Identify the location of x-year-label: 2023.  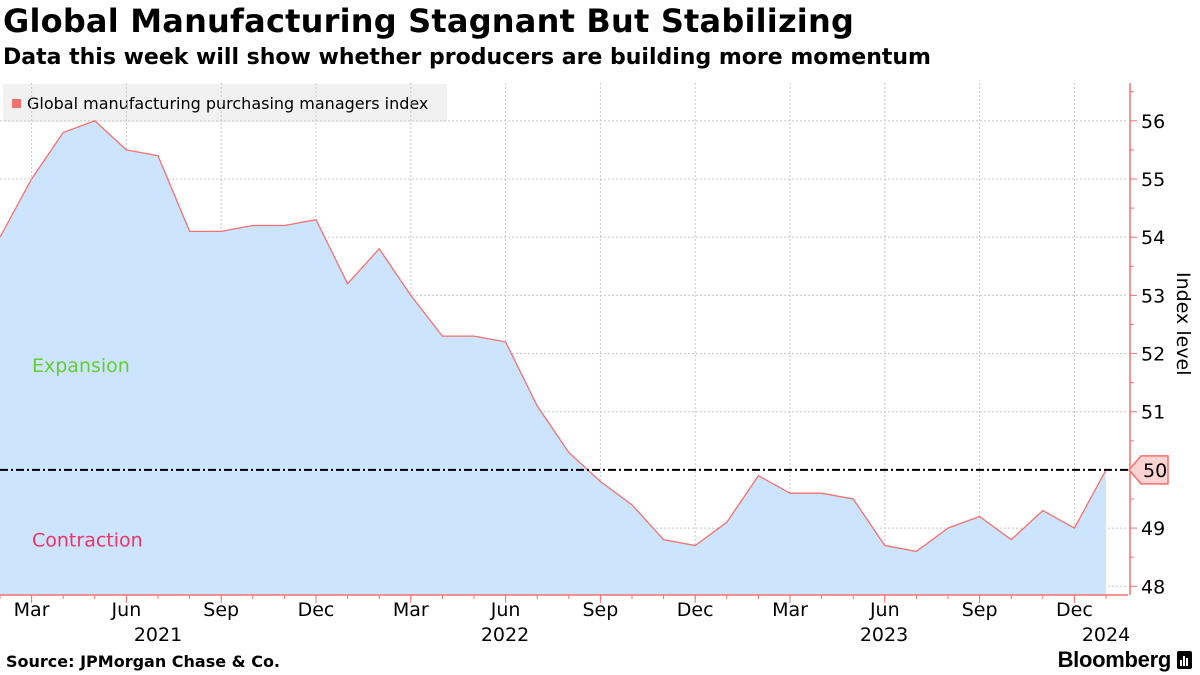
(884, 635).